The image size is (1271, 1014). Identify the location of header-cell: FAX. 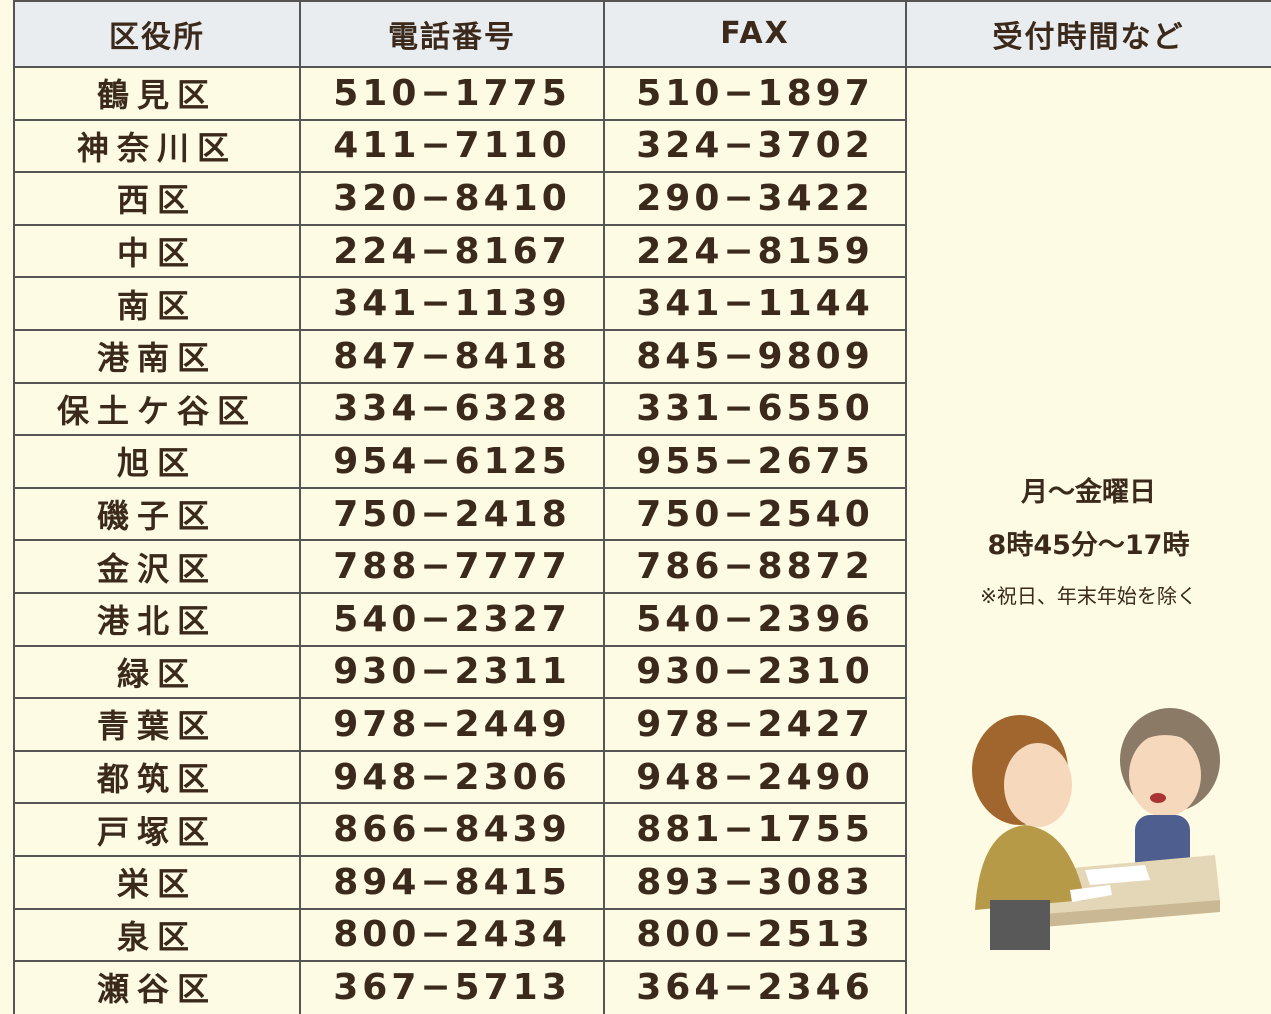
(755, 33).